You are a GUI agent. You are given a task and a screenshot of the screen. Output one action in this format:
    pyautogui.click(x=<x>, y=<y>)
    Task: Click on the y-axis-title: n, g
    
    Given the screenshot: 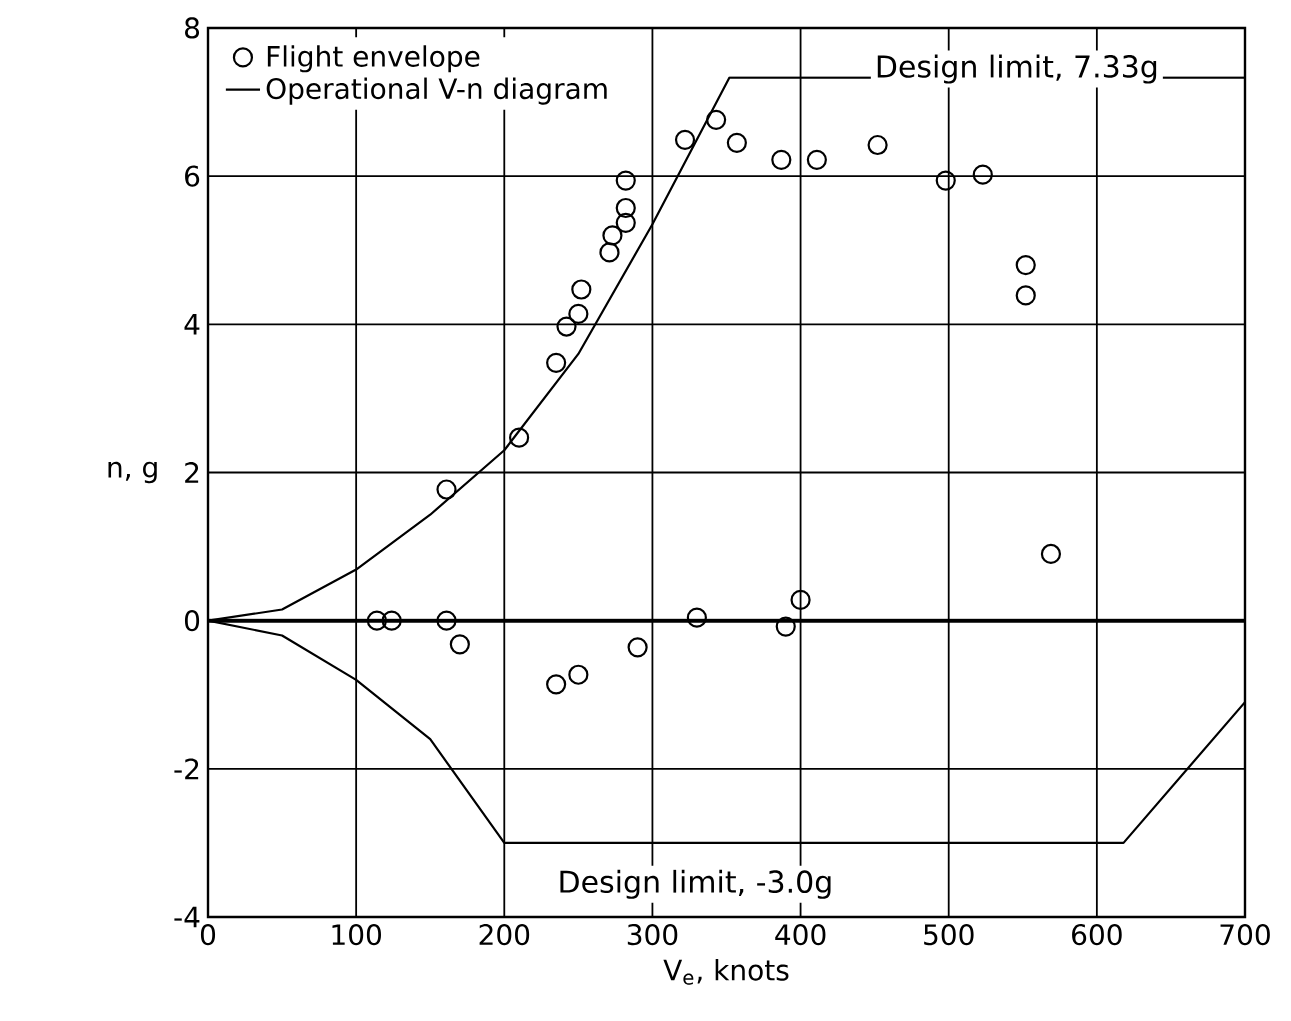 What is the action you would take?
    pyautogui.click(x=132, y=472)
    